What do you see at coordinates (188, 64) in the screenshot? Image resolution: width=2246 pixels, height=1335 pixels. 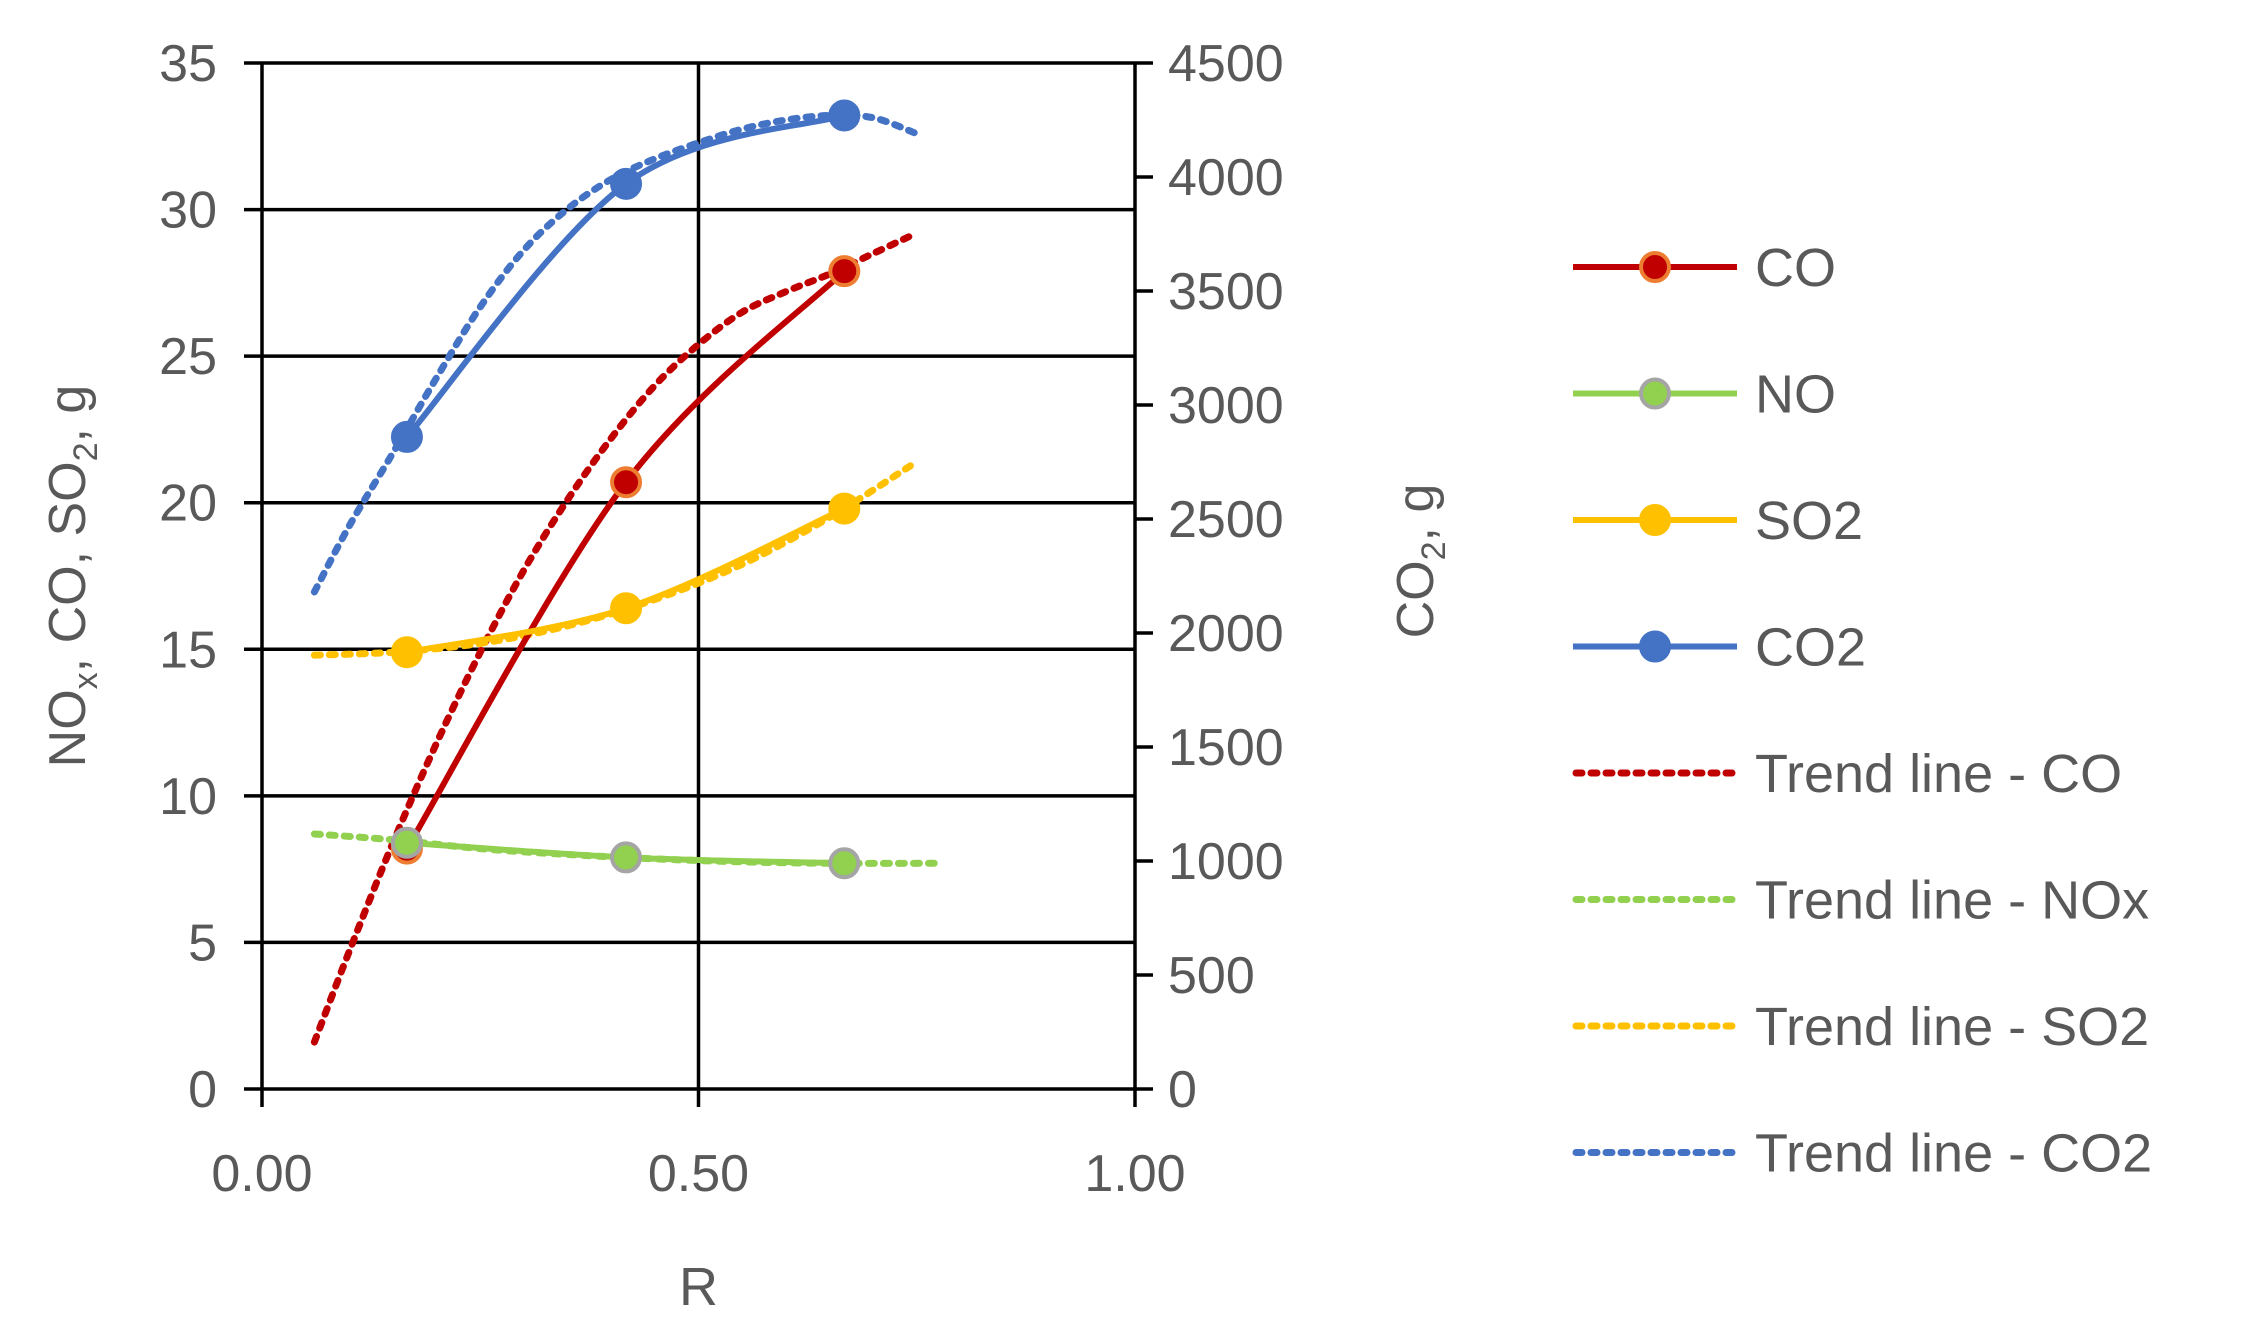 I see `y-left-tick-label: 35` at bounding box center [188, 64].